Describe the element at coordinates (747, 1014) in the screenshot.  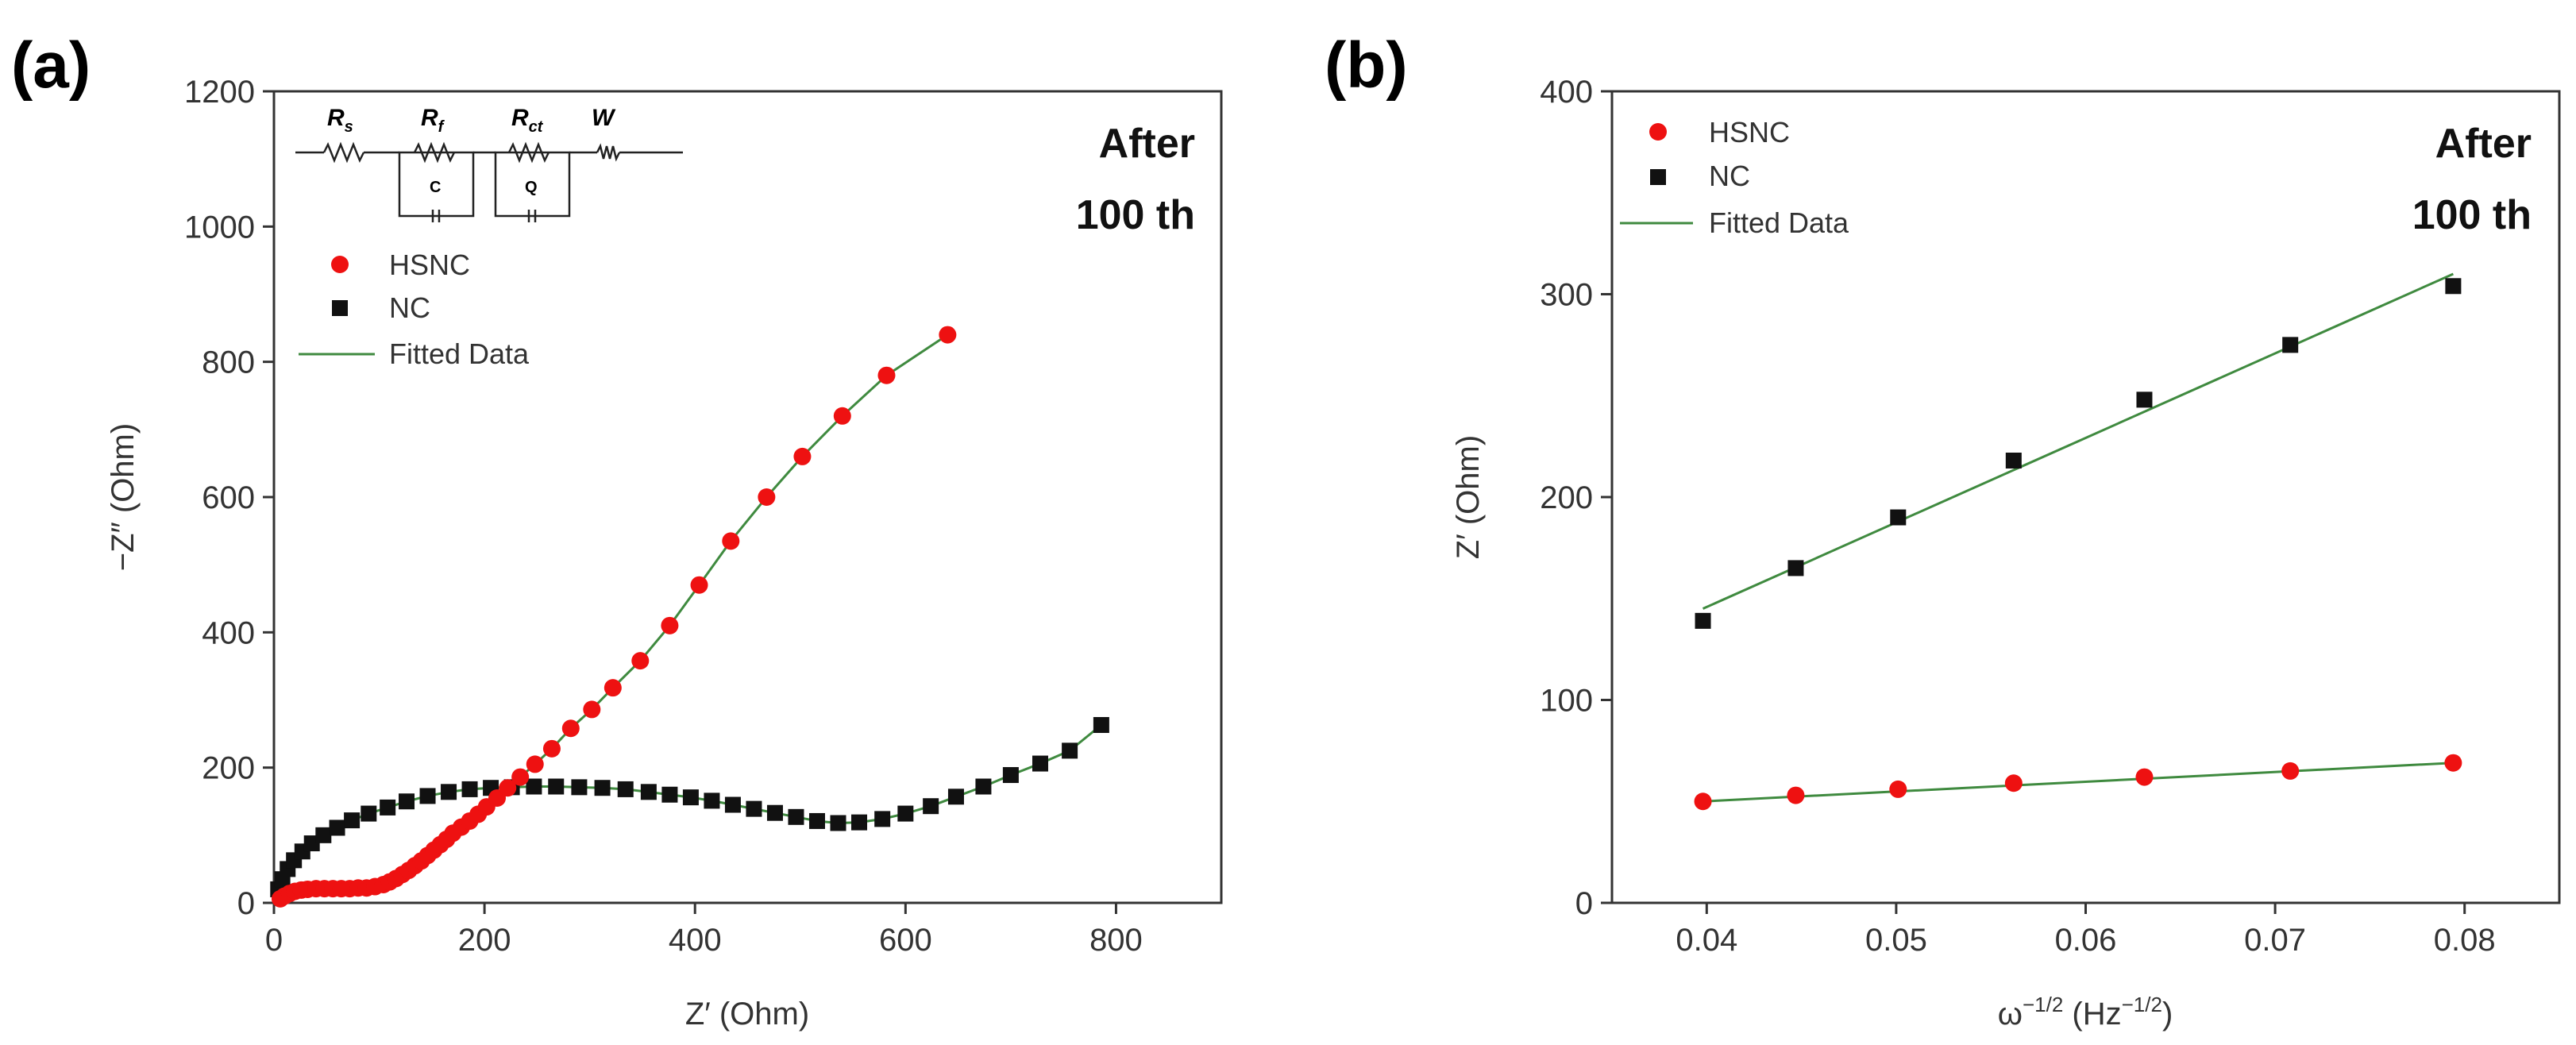
I see `panel-a-x-title: Z′ (Ohm)` at that location.